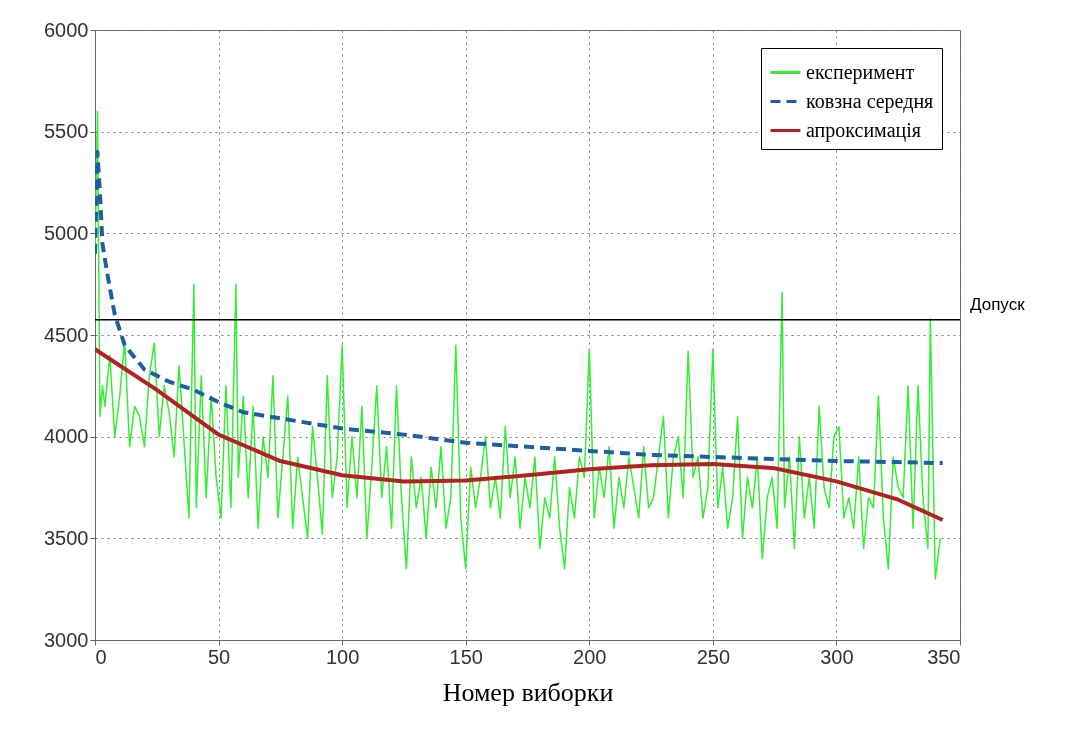 This screenshot has width=1079, height=740. I want to click on x-tick-label: 50, so click(219, 656).